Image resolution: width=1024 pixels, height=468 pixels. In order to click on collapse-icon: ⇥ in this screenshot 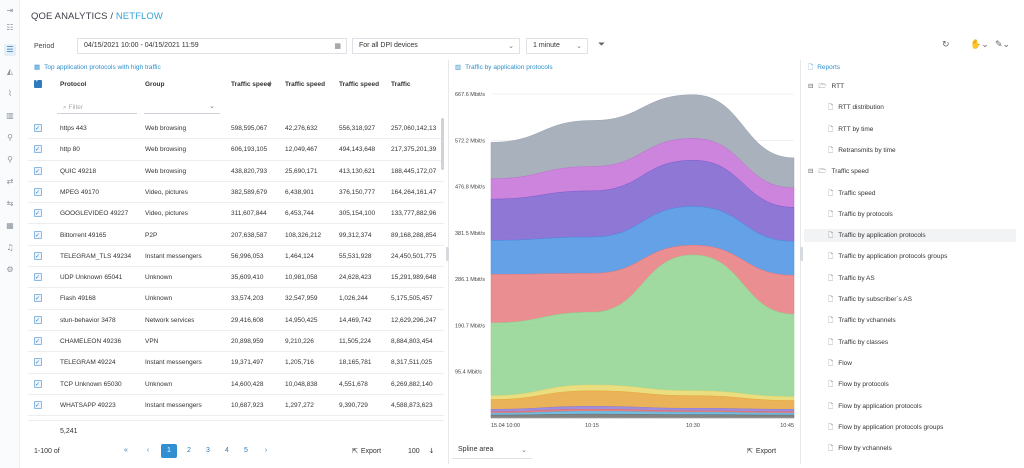, I will do `click(10, 10)`.